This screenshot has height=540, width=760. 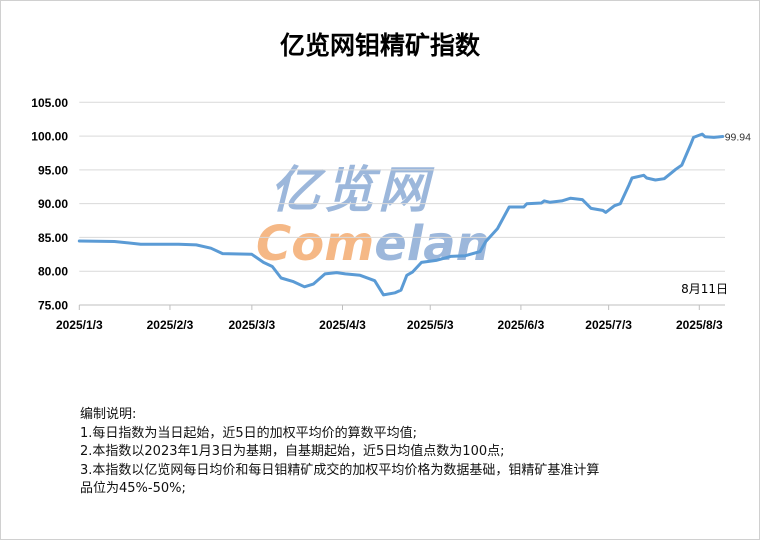 I want to click on x-tick-label: 2025/8/3, so click(x=699, y=325).